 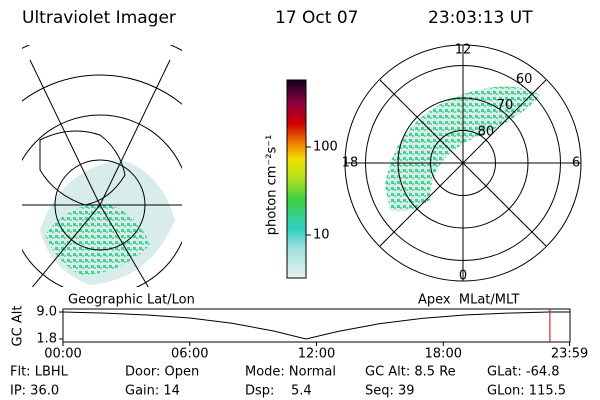 I want to click on colorbar-label: photon cm⁻²s⁻¹, so click(x=272, y=185).